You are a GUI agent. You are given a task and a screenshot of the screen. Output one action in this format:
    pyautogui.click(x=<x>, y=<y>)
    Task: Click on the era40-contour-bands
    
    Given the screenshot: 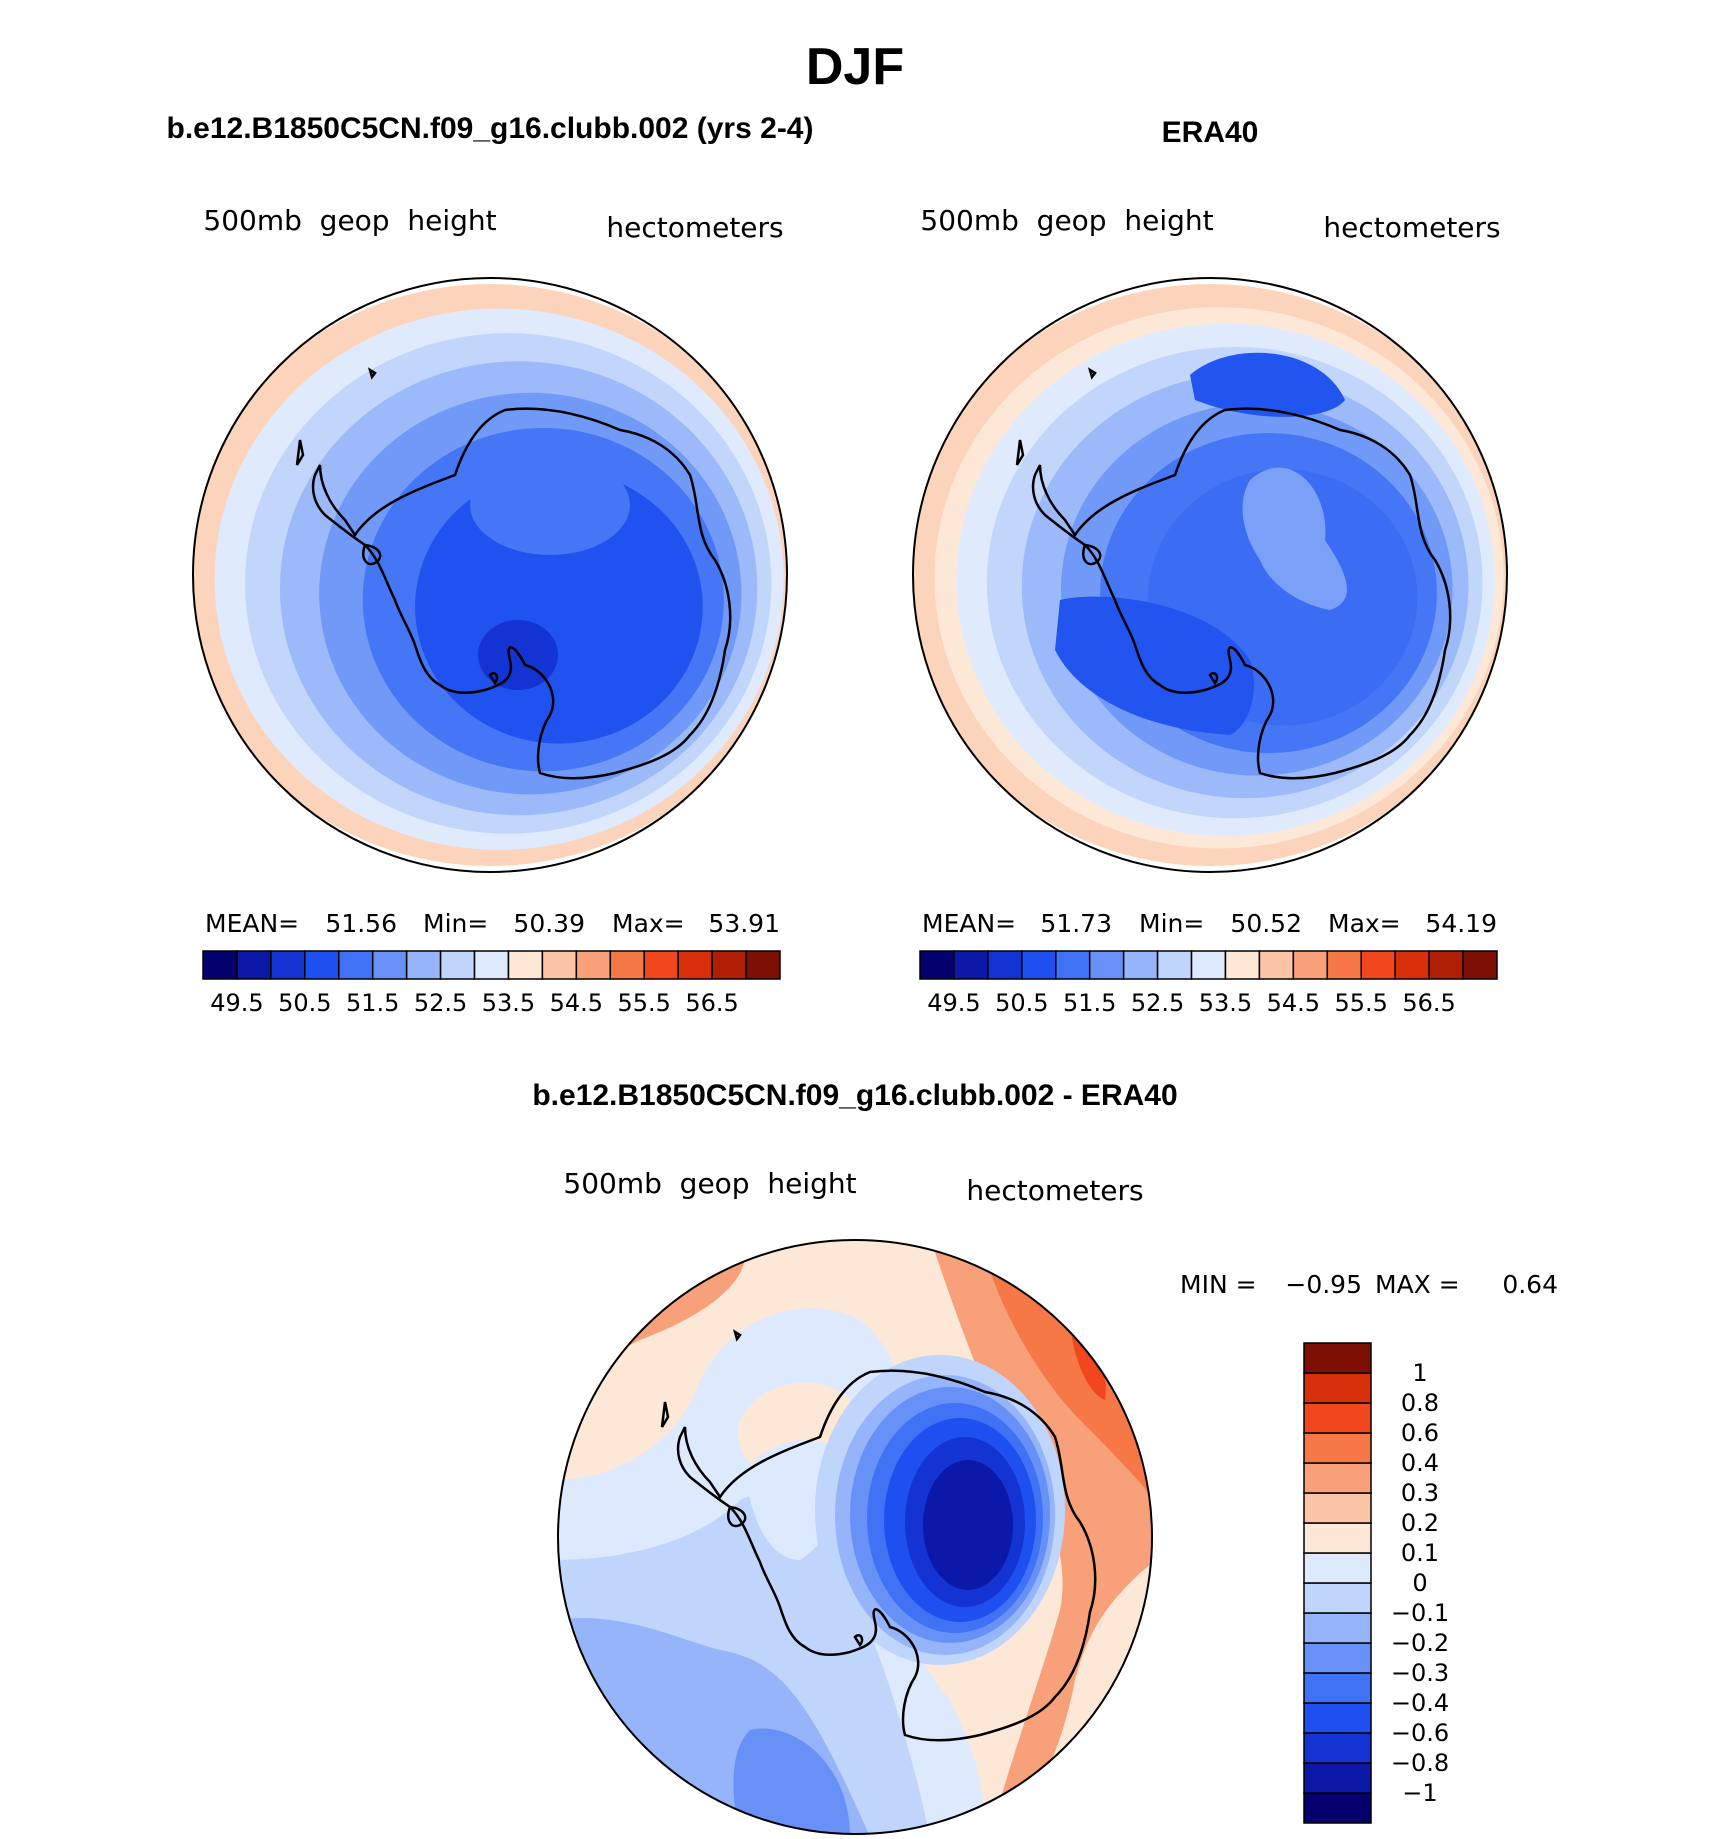 What is the action you would take?
    pyautogui.click(x=1210, y=575)
    